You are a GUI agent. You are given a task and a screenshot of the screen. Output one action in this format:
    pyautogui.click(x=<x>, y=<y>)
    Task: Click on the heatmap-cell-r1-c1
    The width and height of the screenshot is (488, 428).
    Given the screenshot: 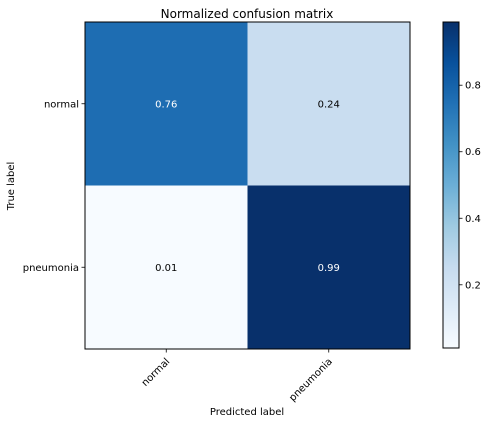 What is the action you would take?
    pyautogui.click(x=328, y=267)
    